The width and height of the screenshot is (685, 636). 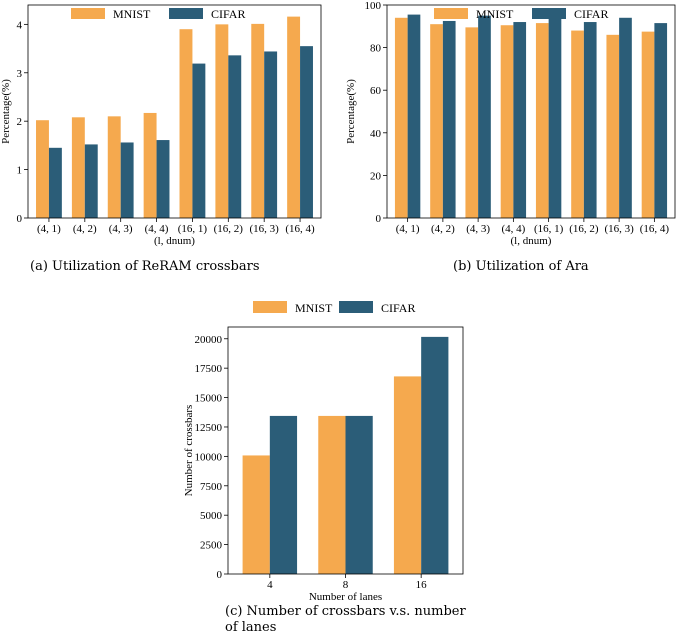 What do you see at coordinates (145, 266) in the screenshot?
I see `caption-a: (a) Utilization of ReRAM crossbars` at bounding box center [145, 266].